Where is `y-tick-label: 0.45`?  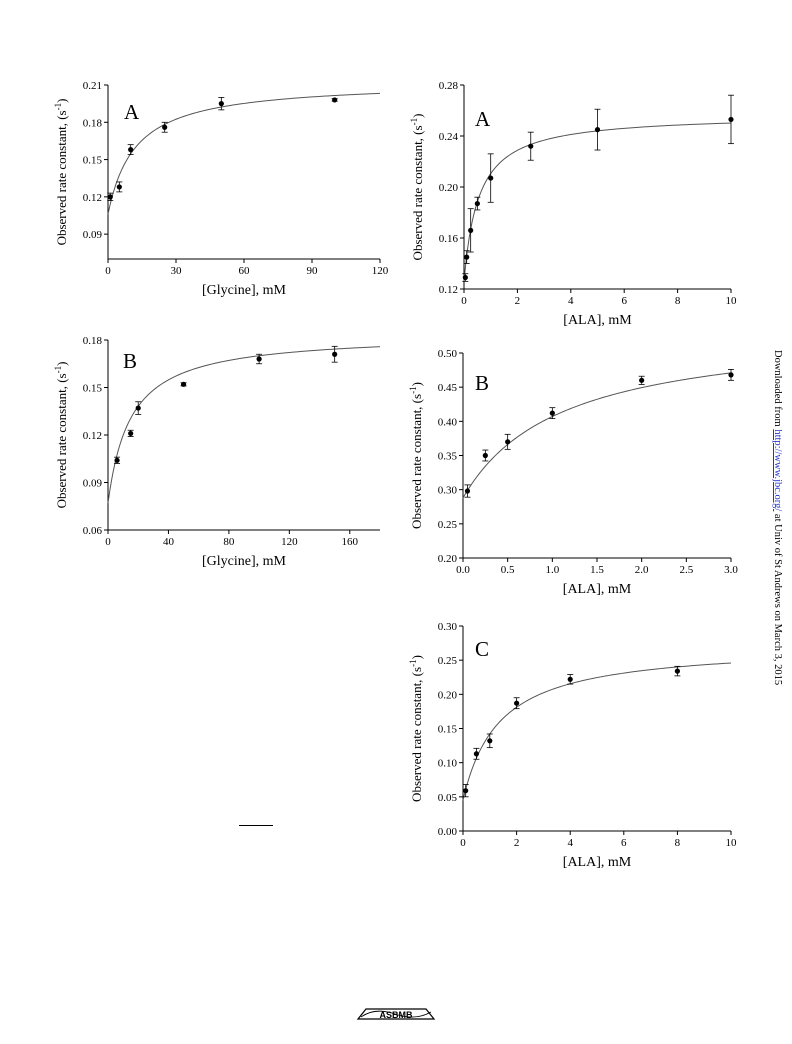
y-tick-label: 0.45 is located at coordinates (448, 388).